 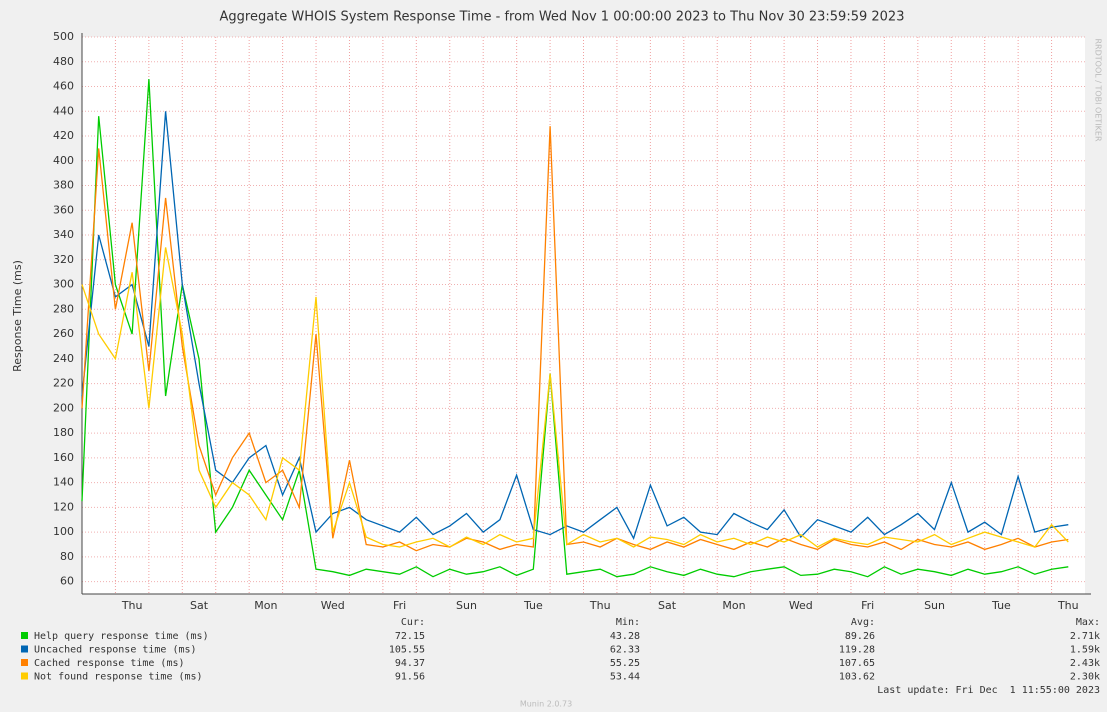 What do you see at coordinates (1088, 622) in the screenshot?
I see `summary-header: Max:` at bounding box center [1088, 622].